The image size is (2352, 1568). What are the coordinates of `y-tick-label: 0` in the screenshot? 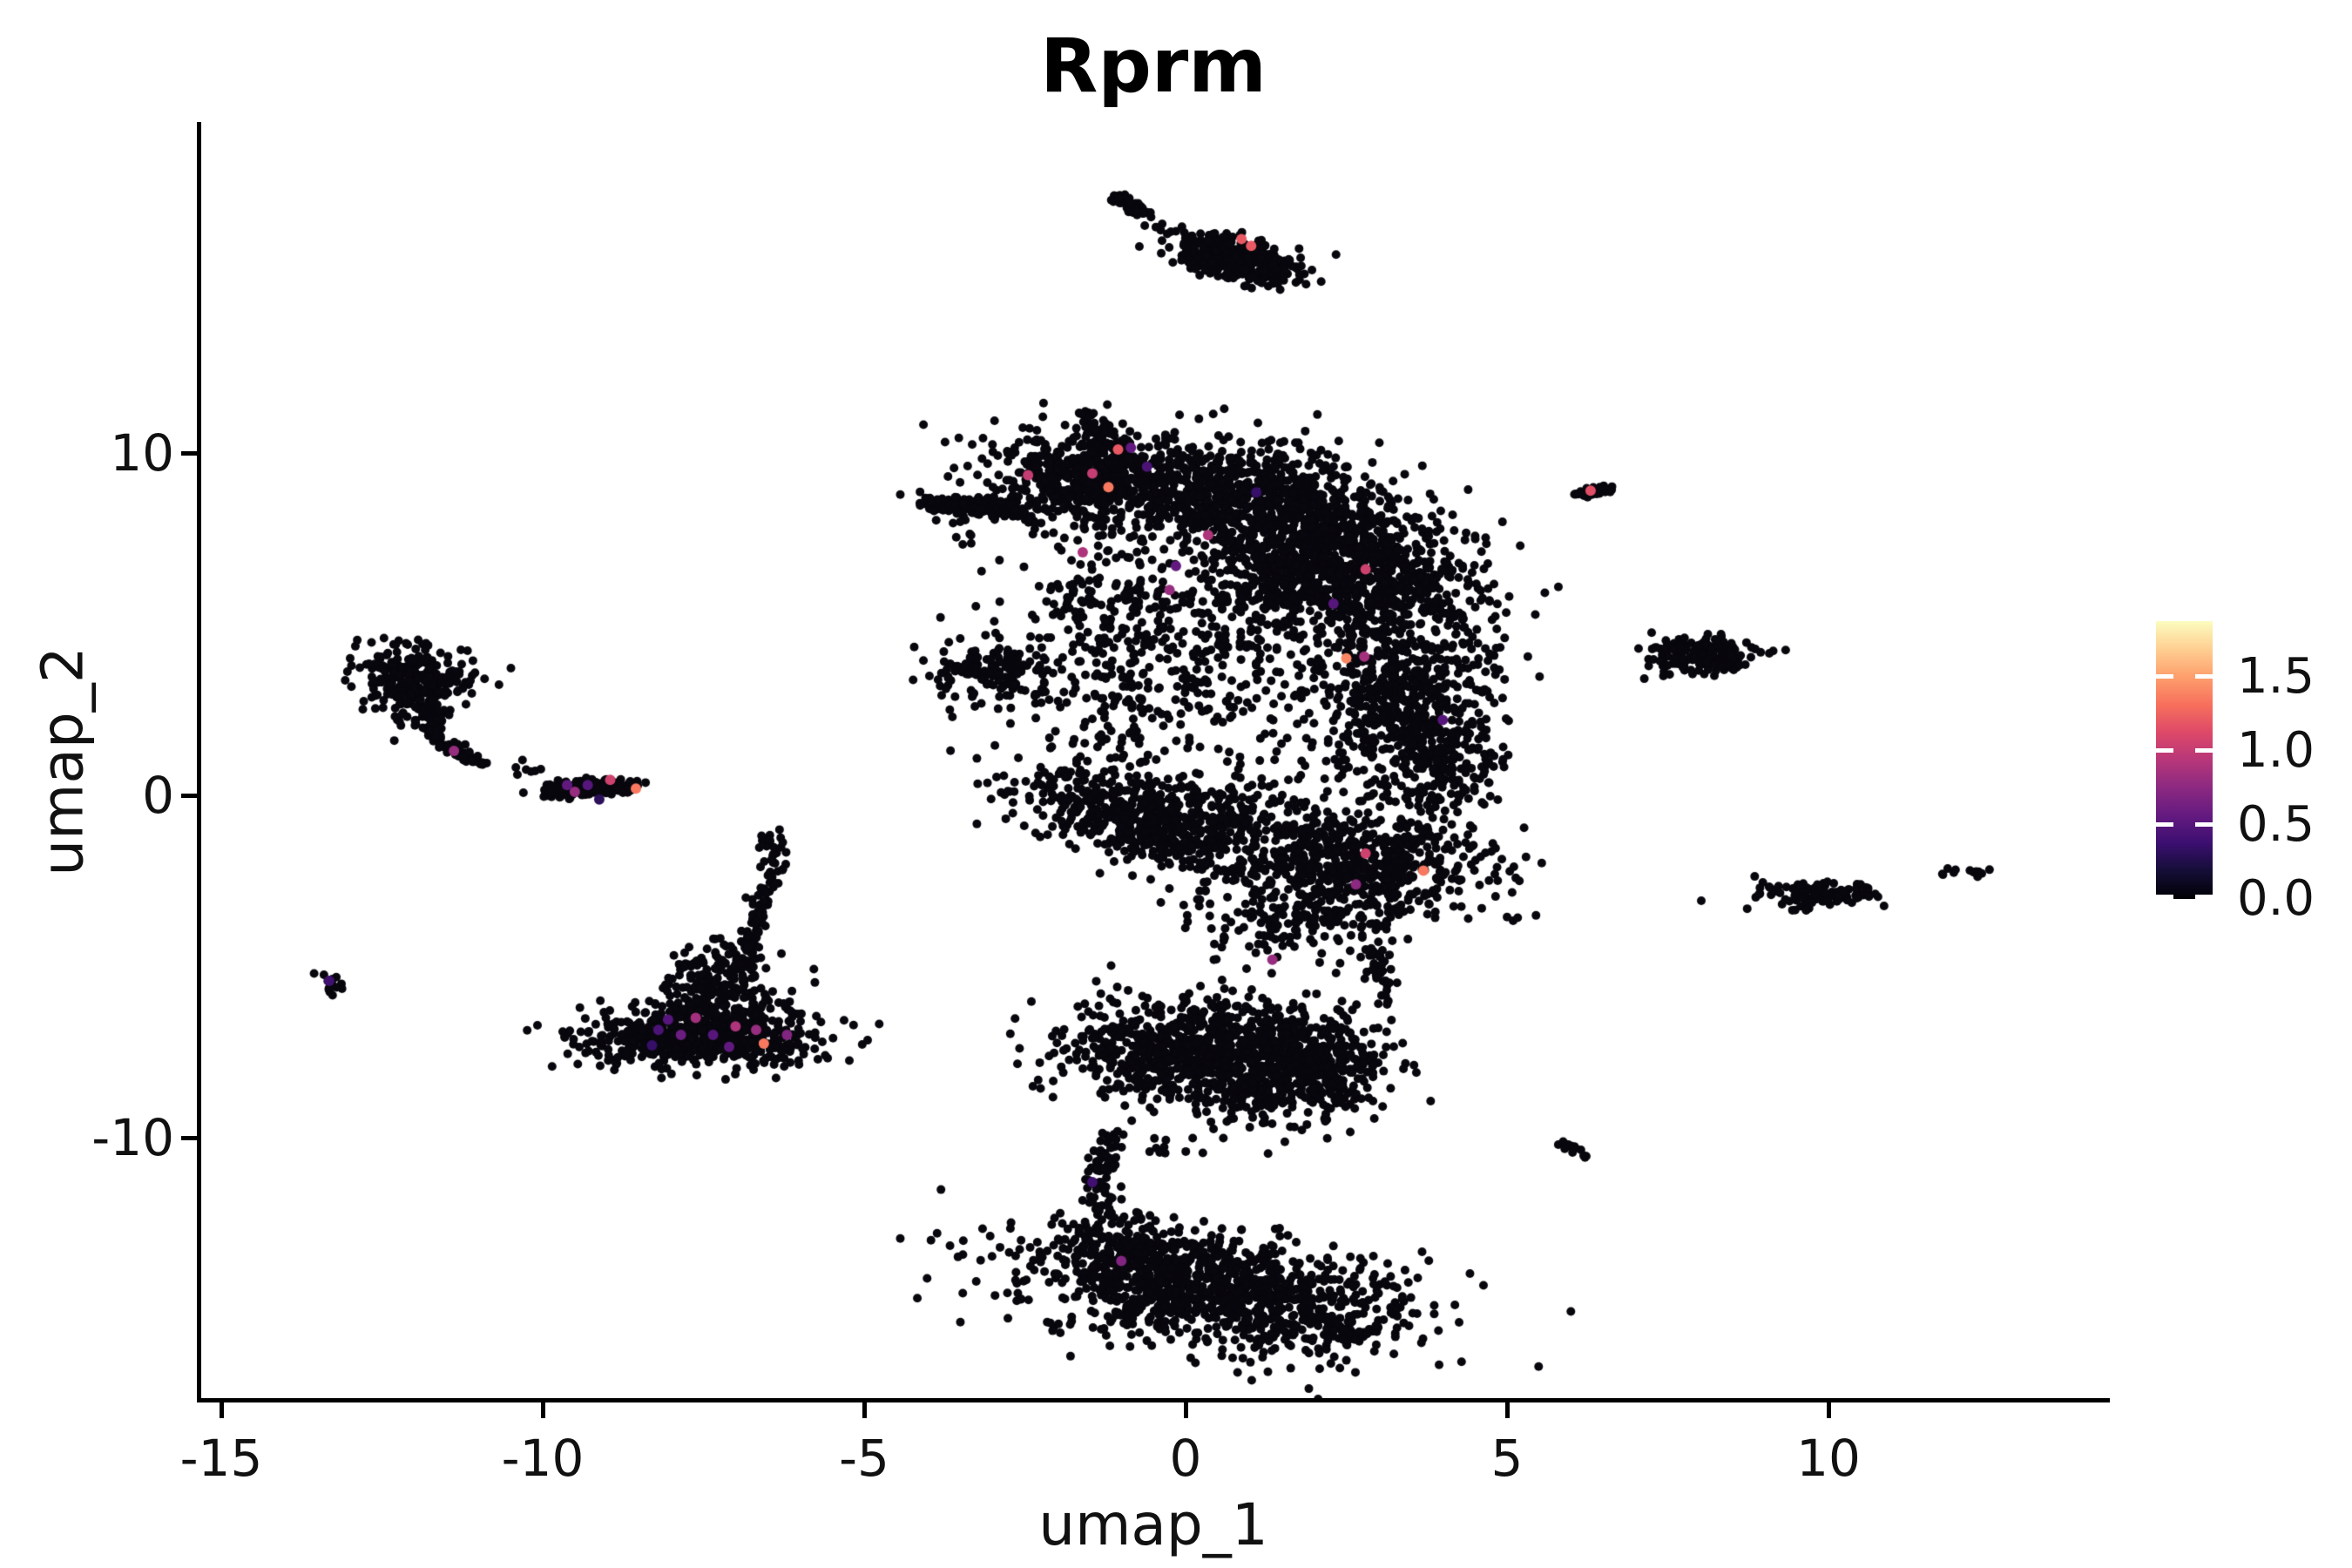 It's located at (158, 795).